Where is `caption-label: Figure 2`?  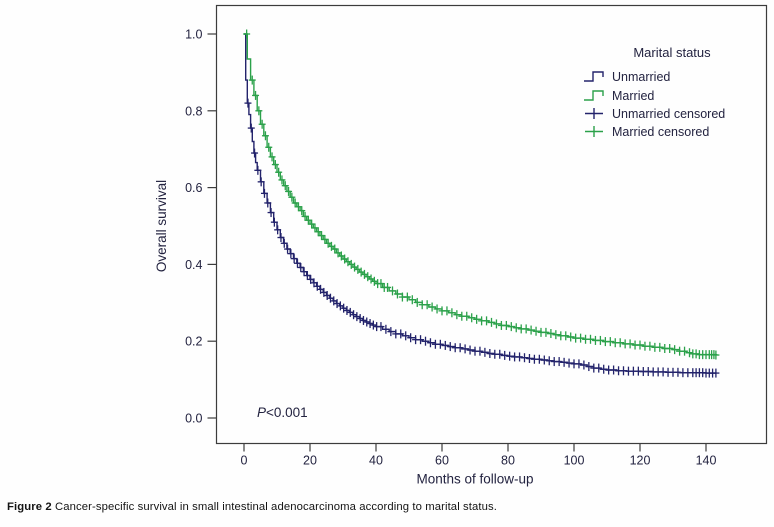
caption-label: Figure 2 is located at coordinates (29, 507).